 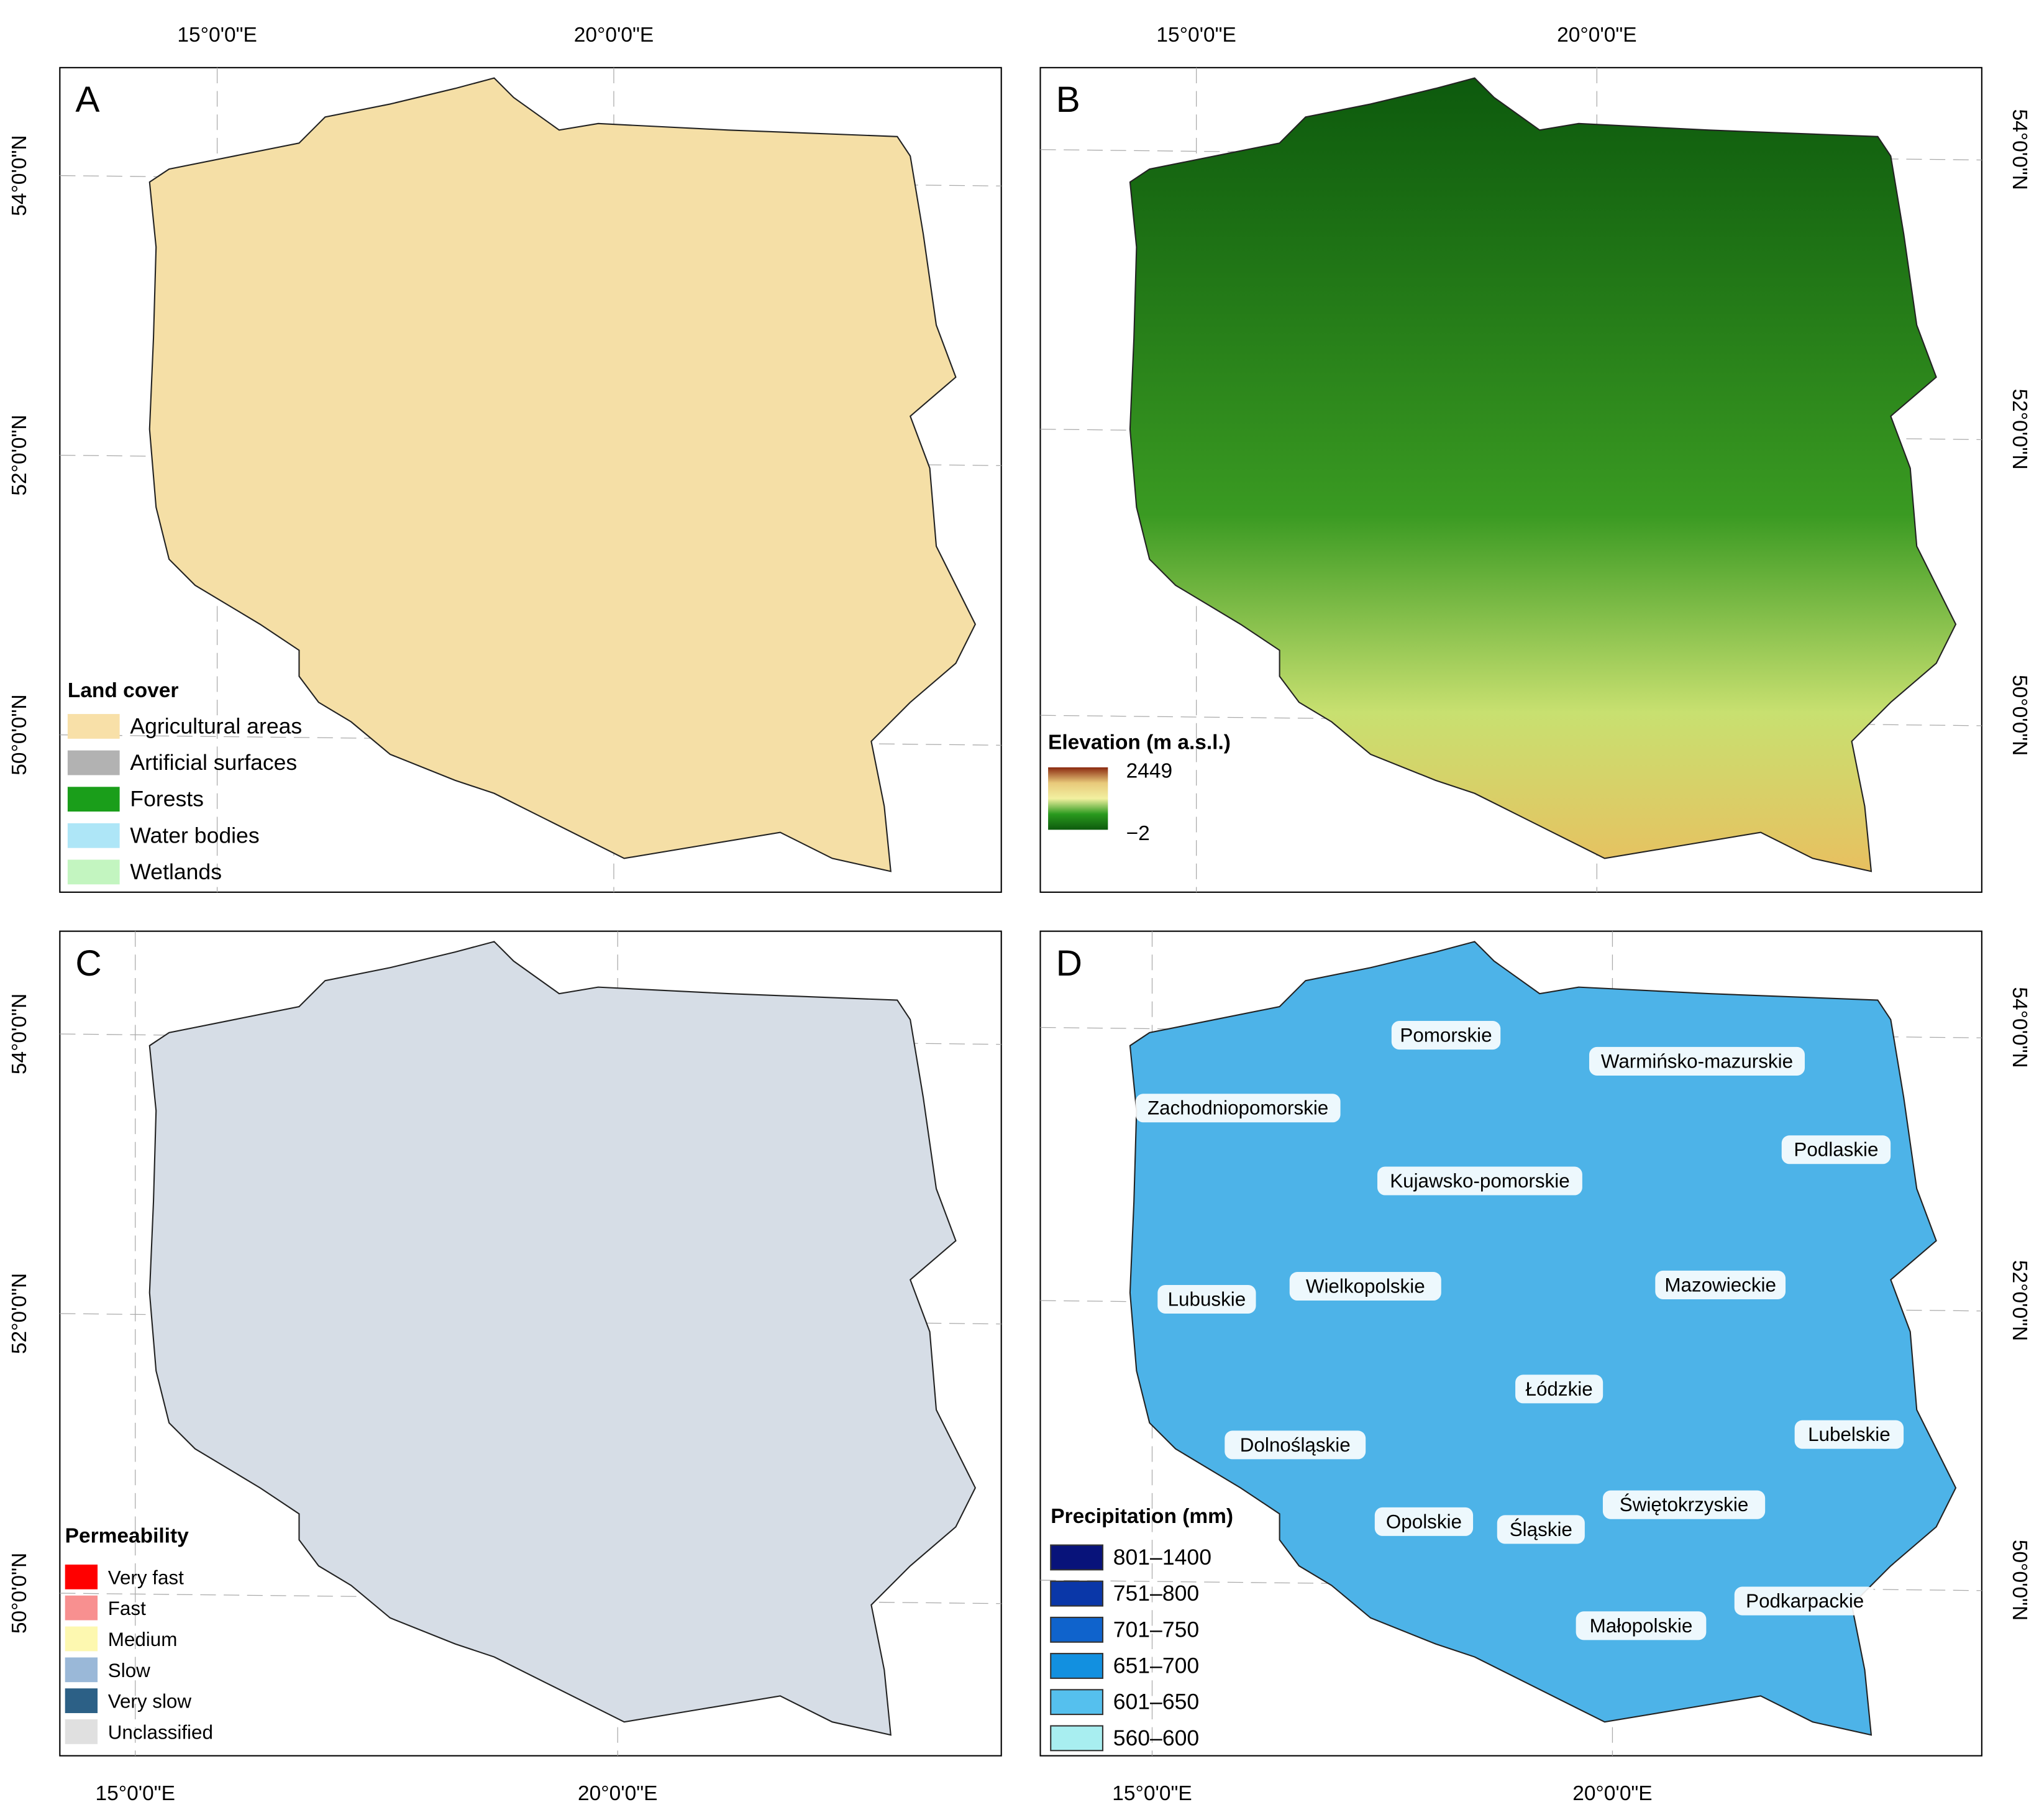 I want to click on region-label: Małopolskie, so click(x=1641, y=1626).